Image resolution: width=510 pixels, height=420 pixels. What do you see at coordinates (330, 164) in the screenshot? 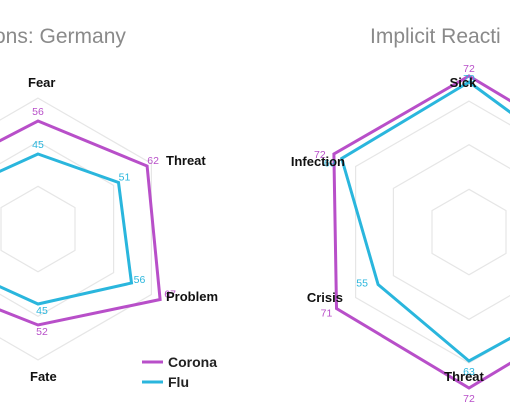
I see `data-label-flu: 69` at bounding box center [330, 164].